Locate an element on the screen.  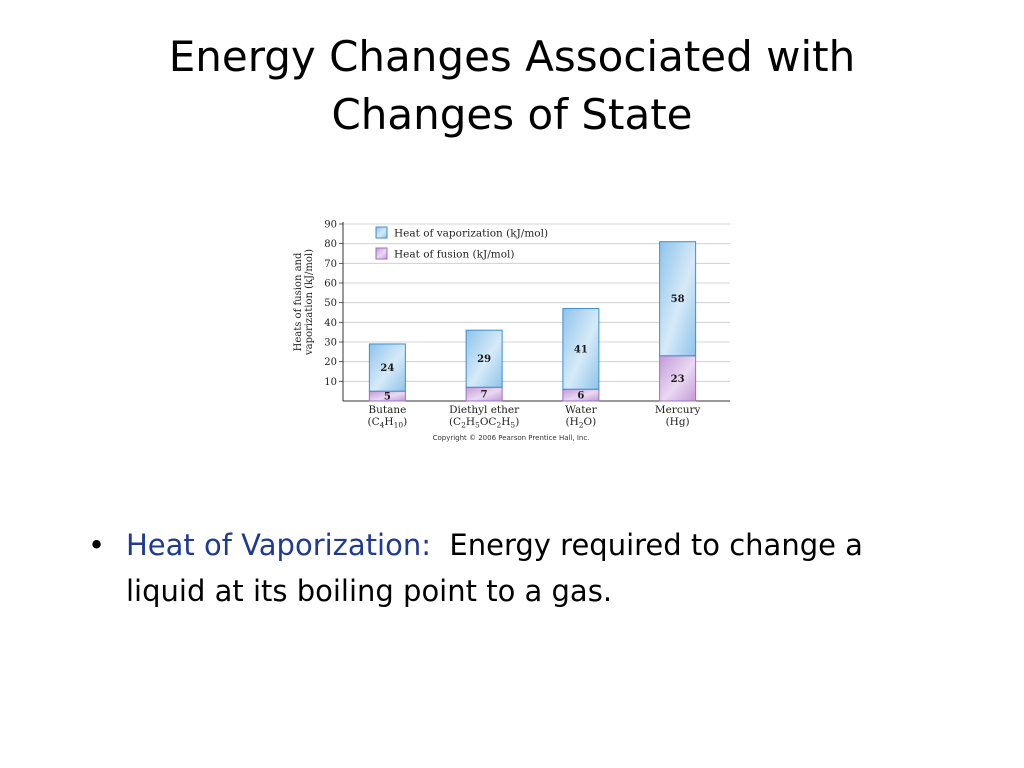
legend-swatch-vaporization is located at coordinates (381, 232).